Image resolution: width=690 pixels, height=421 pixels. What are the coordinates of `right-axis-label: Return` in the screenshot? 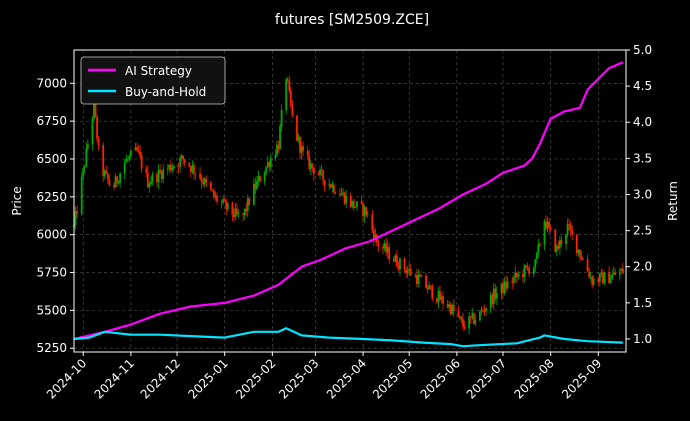 It's located at (673, 201).